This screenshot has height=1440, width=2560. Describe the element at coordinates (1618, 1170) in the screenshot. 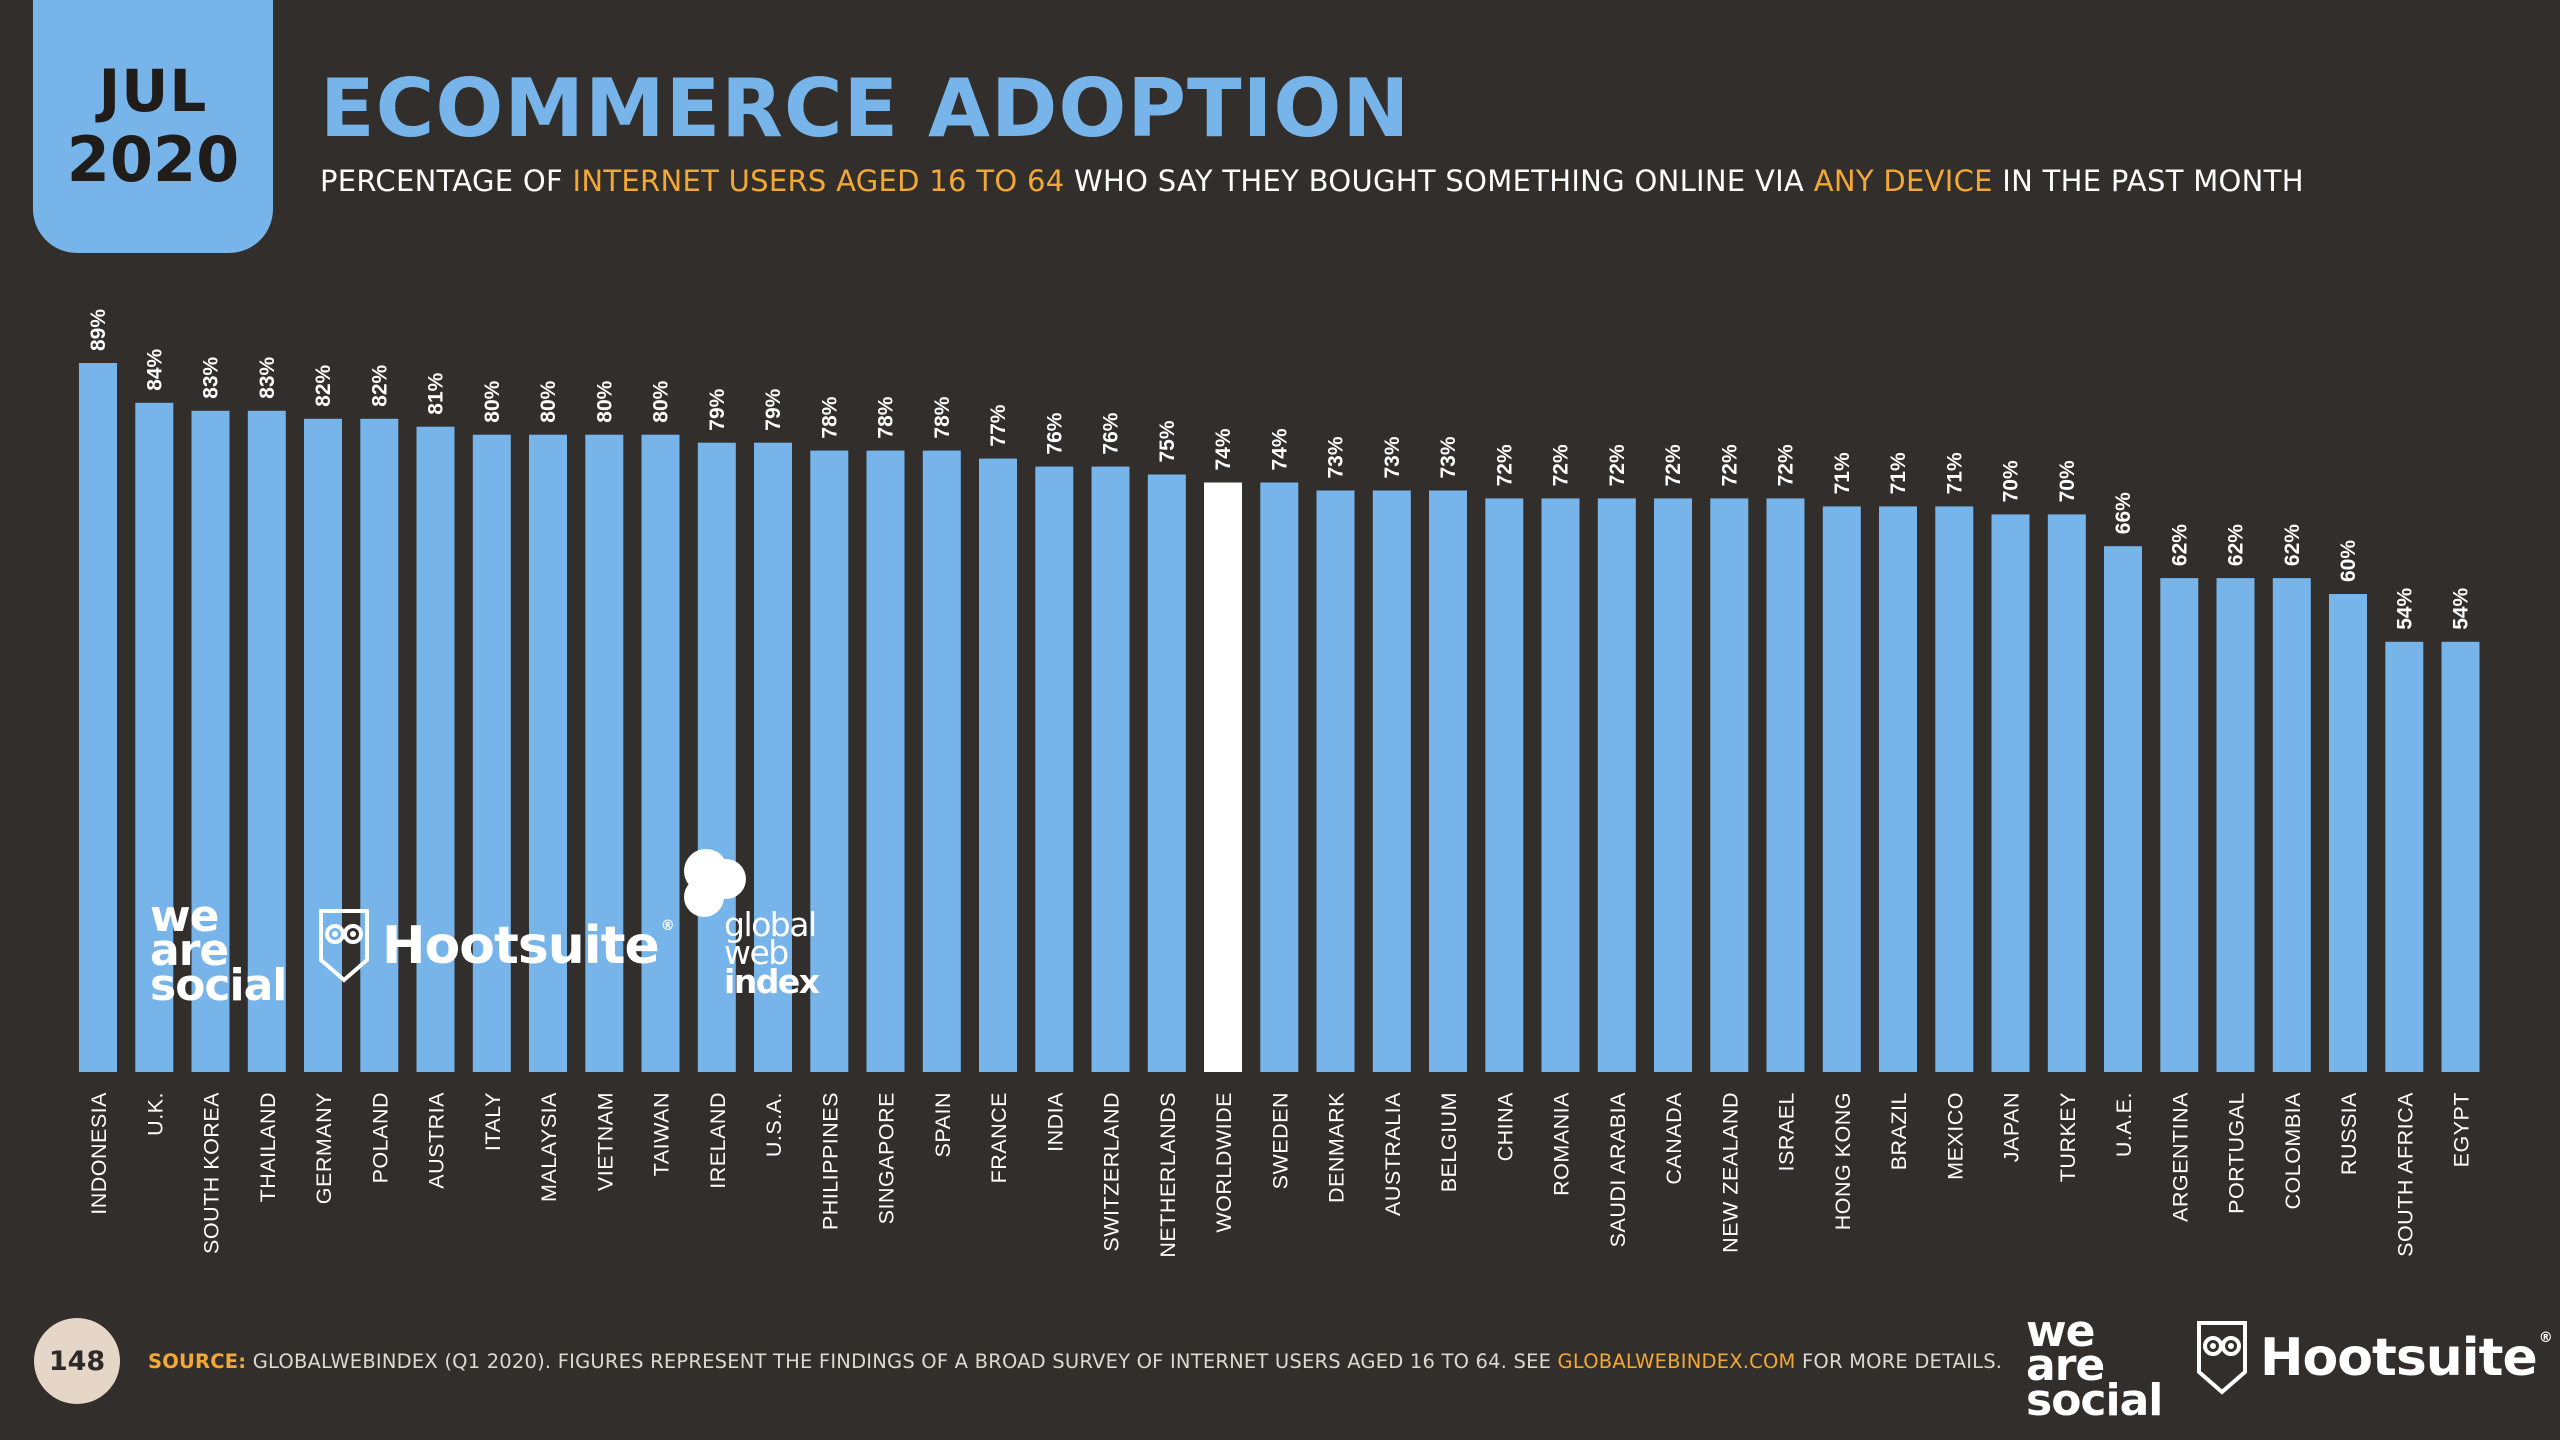

I see `category-label: SAUDI ARABIA` at that location.